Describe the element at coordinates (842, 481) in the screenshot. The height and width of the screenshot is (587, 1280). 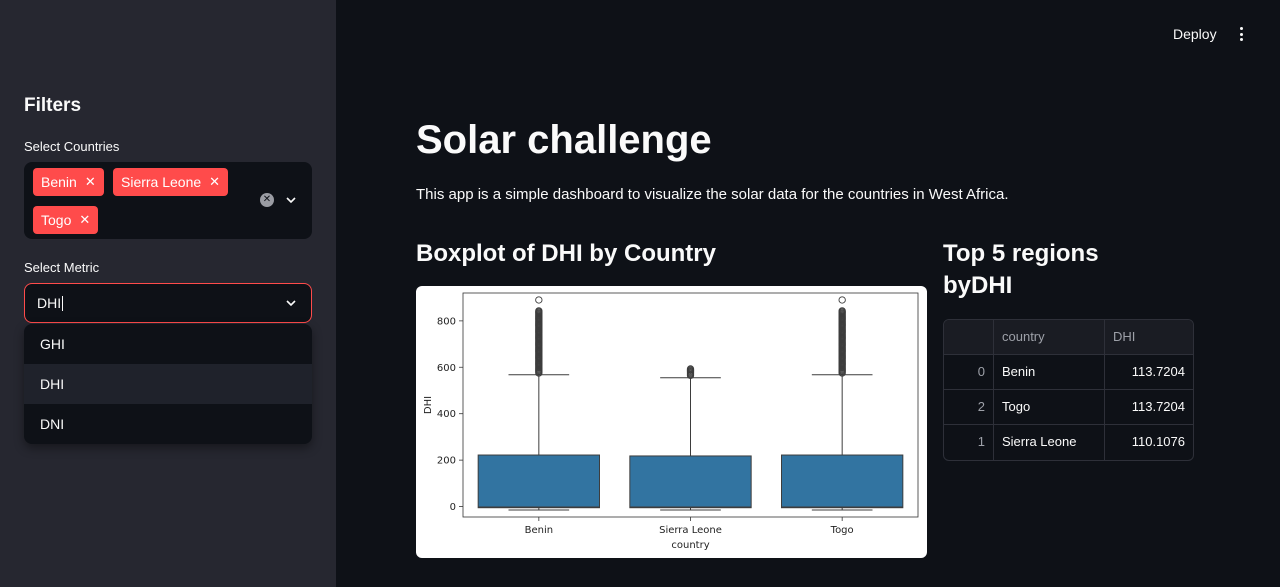
I see `box-togo` at that location.